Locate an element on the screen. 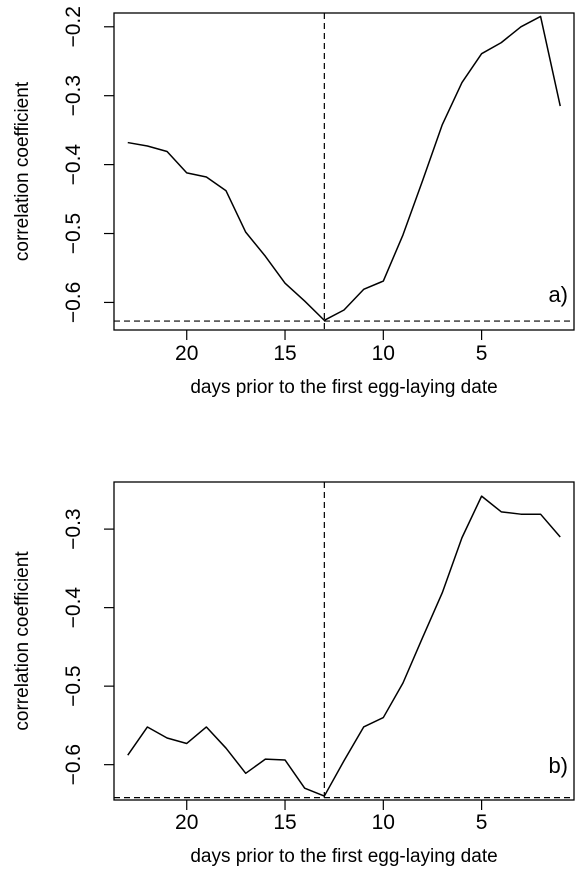 Image resolution: width=587 pixels, height=892 pixels. y-tick-label: −0.2 is located at coordinates (73, 26).